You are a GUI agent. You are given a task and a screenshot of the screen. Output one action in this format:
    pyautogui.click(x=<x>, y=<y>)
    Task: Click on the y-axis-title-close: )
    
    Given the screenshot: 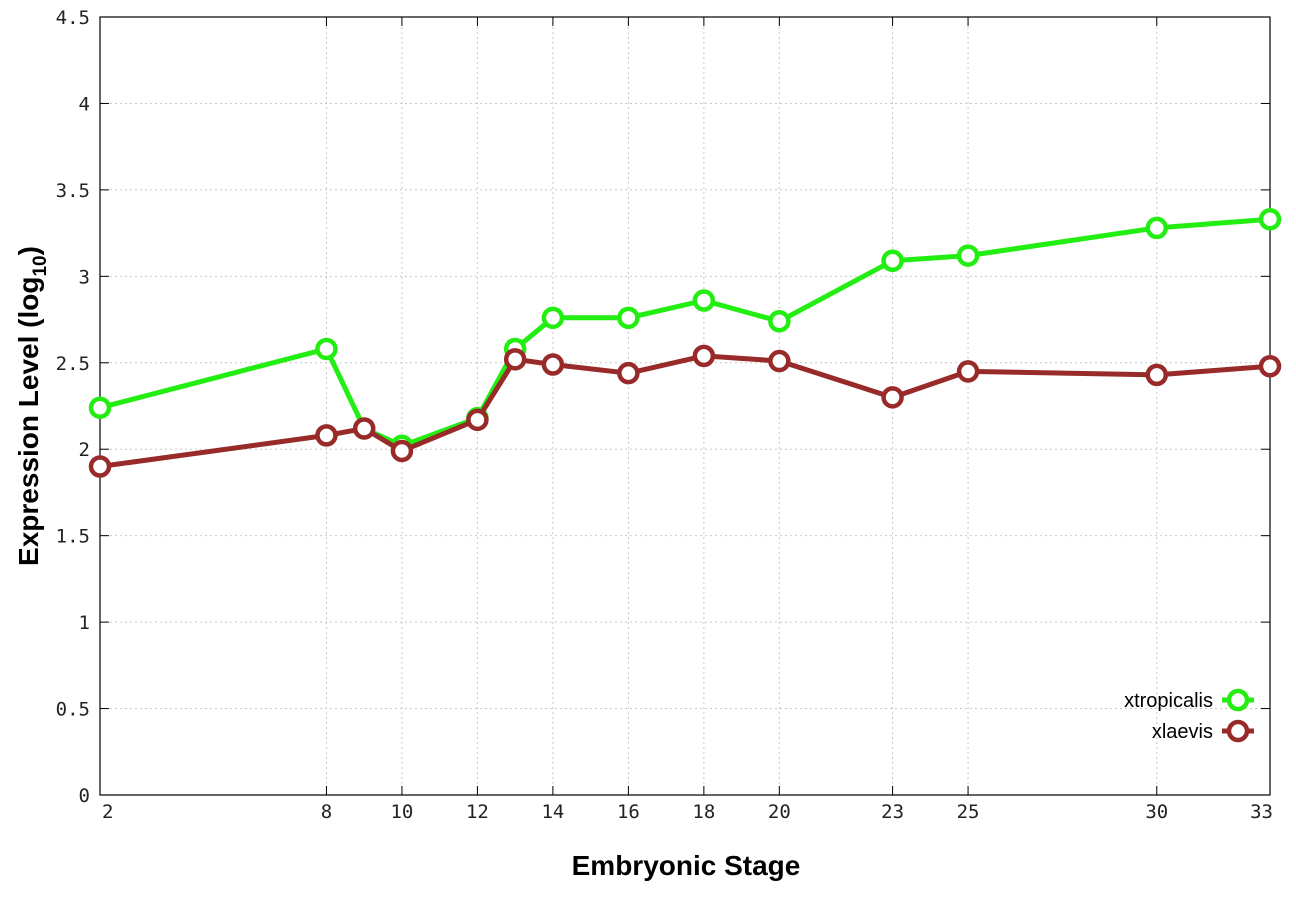 What is the action you would take?
    pyautogui.click(x=28, y=250)
    